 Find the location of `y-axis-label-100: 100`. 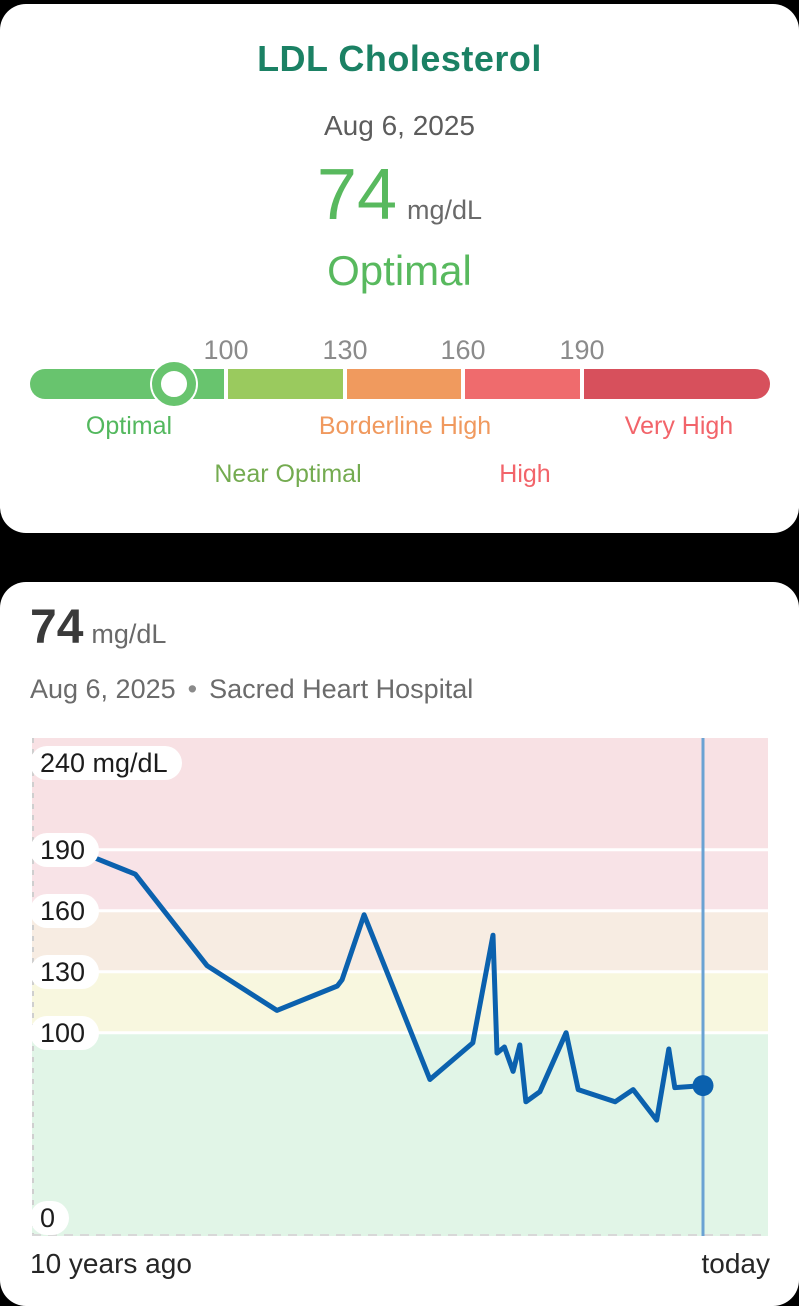

y-axis-label-100: 100 is located at coordinates (65, 1033).